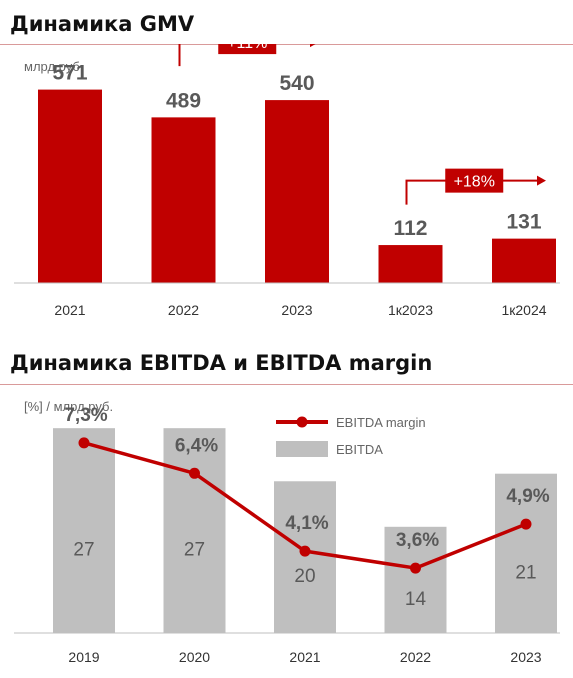 The width and height of the screenshot is (573, 678). I want to click on gmv-value-label-2021: 571, so click(69, 73).